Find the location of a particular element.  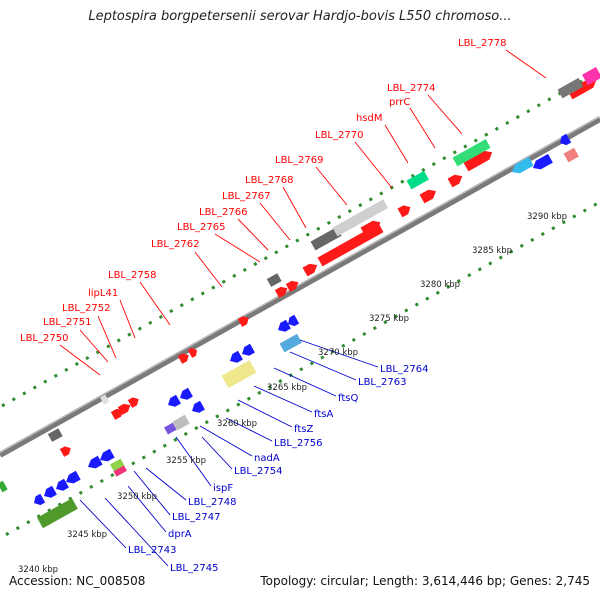

mobile-element-block is located at coordinates (591, 76).